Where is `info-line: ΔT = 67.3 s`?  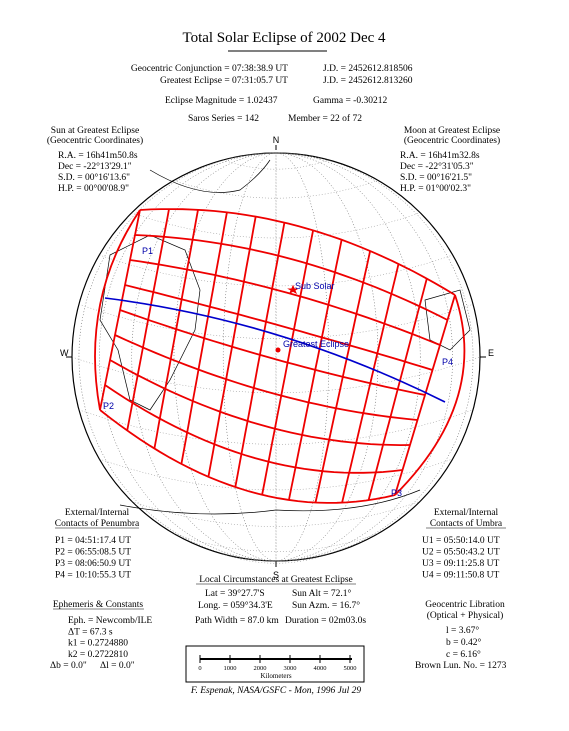 info-line: ΔT = 67.3 s is located at coordinates (90, 632).